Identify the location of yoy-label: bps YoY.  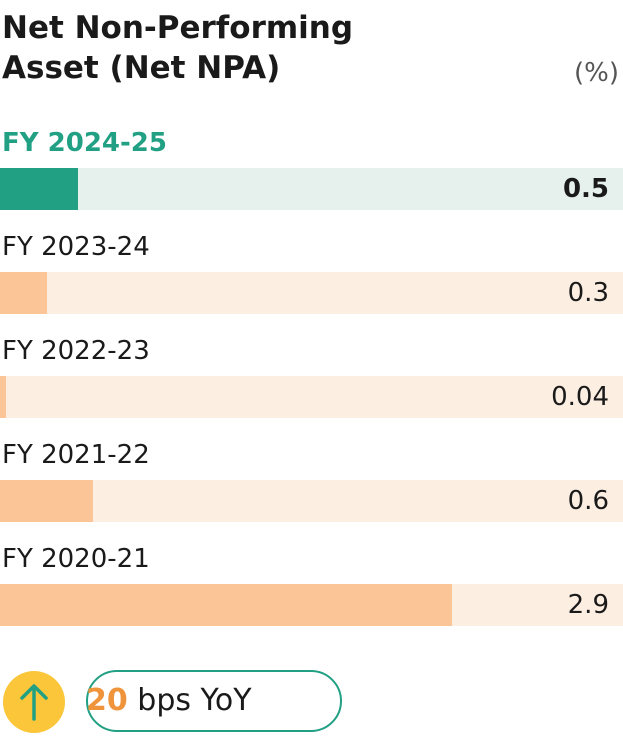
(194, 700).